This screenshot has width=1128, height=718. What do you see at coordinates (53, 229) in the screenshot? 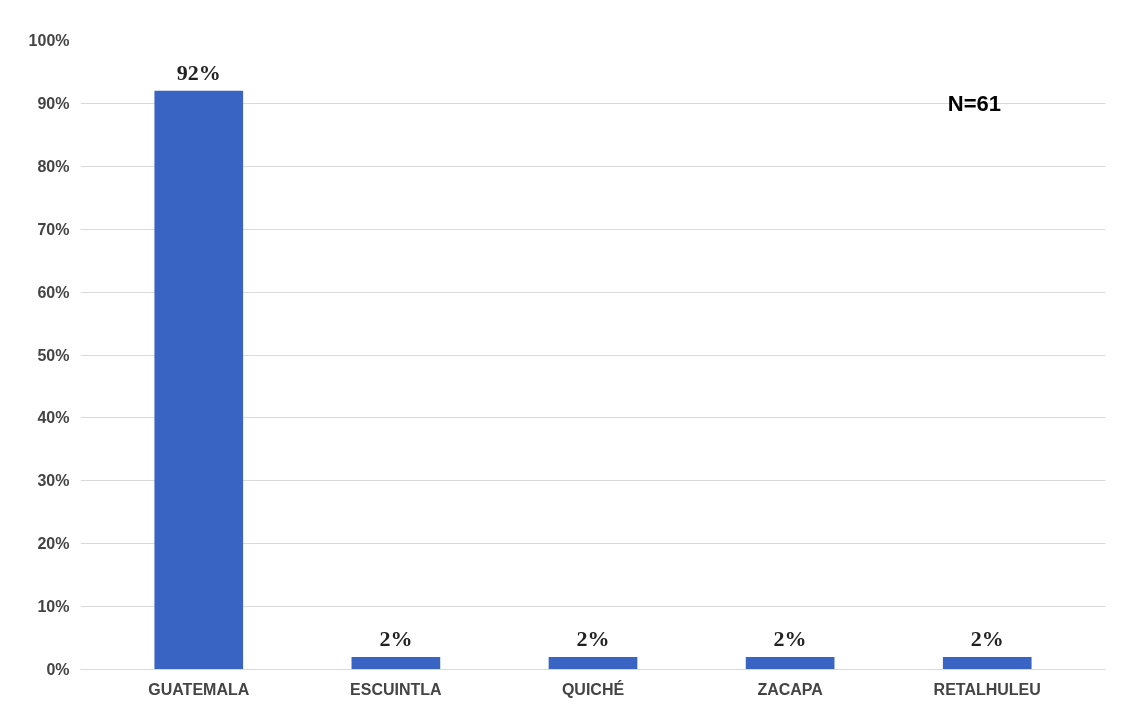
I see `y-tick-label: 70%` at bounding box center [53, 229].